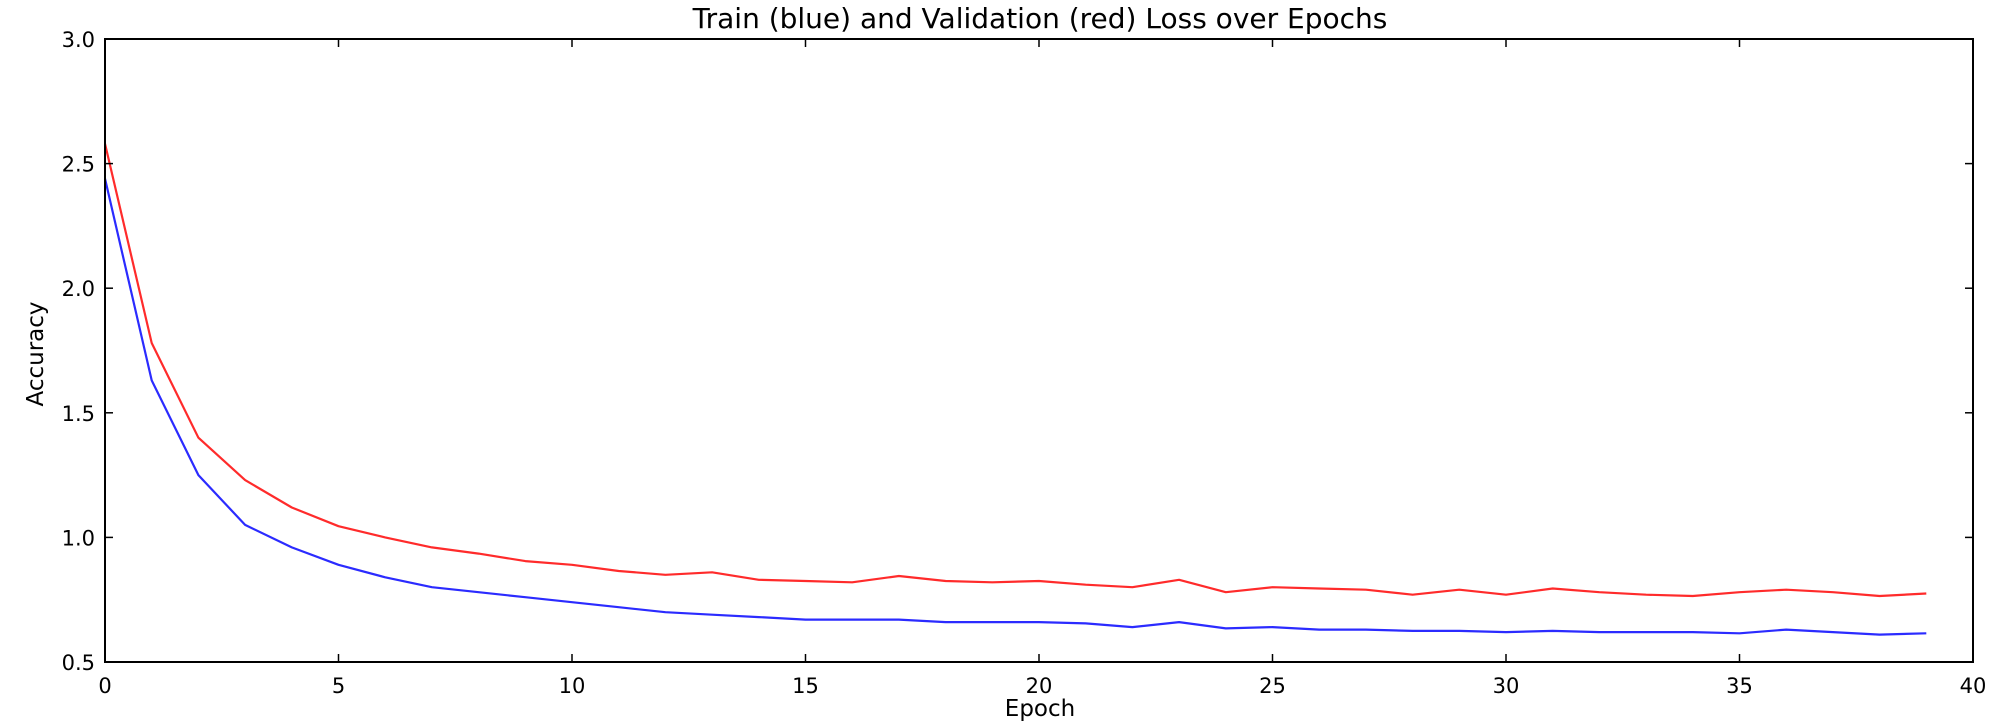 The width and height of the screenshot is (2016, 726). I want to click on x-tick-label: 35, so click(1739, 686).